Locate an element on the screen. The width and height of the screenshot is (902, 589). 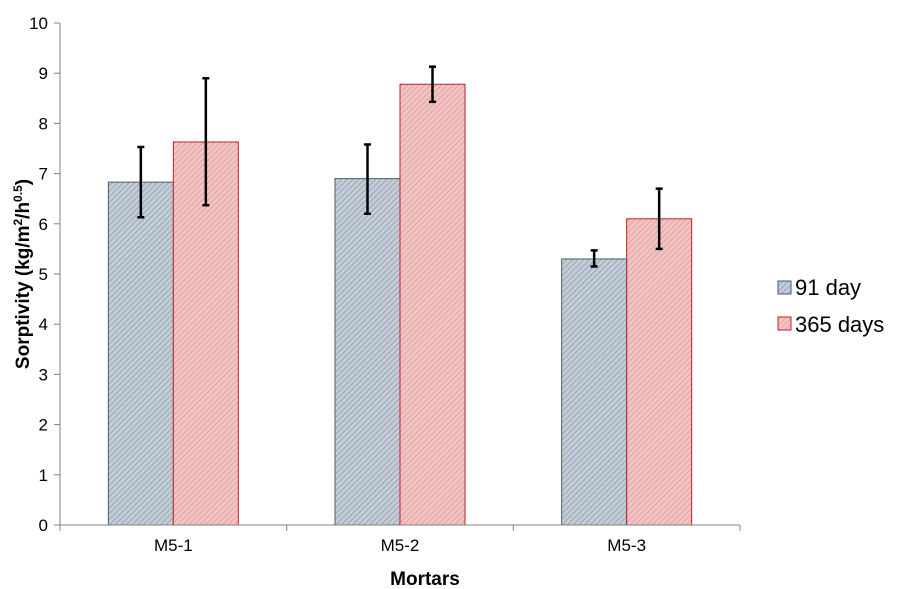
bar-m5-2-91-day is located at coordinates (367, 352).